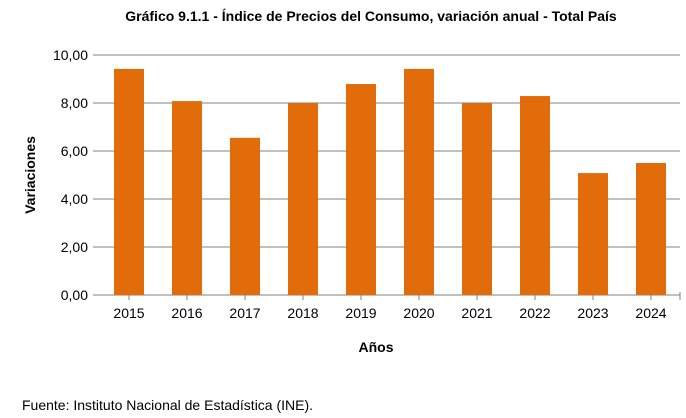 This screenshot has height=418, width=686. Describe the element at coordinates (404, 296) in the screenshot. I see `axes` at that location.